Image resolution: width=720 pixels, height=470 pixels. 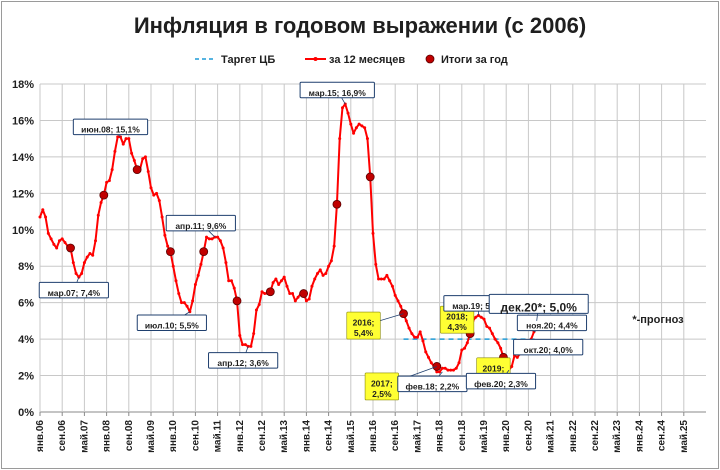 I want to click on x-tick-label: янв.14, so click(x=306, y=436).